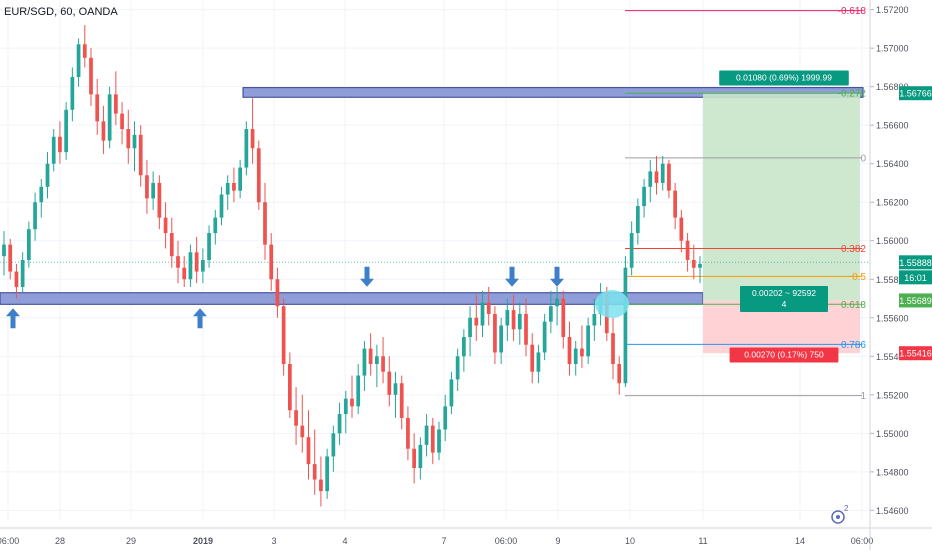  What do you see at coordinates (892, 280) in the screenshot?
I see `y-tick-label: 1.55800` at bounding box center [892, 280].